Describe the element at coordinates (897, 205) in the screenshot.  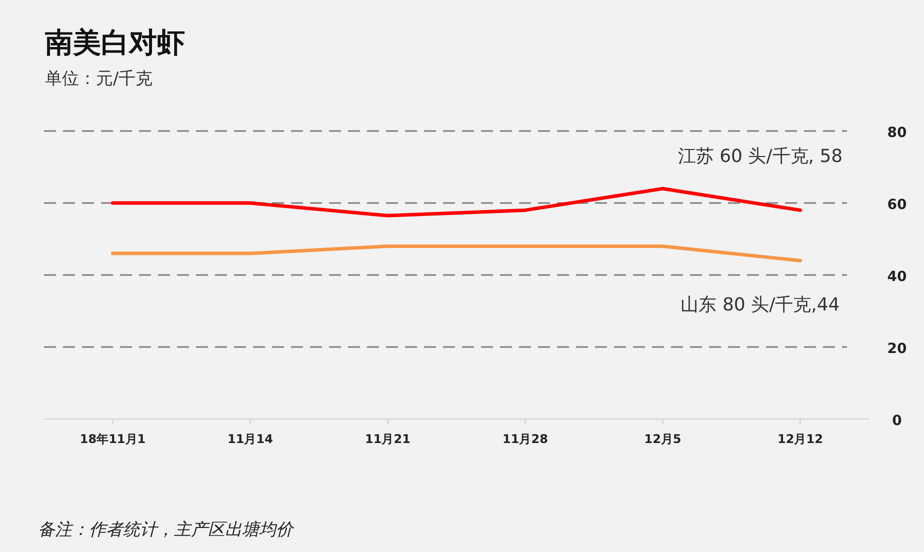
I see `y-tick-label: 60` at that location.